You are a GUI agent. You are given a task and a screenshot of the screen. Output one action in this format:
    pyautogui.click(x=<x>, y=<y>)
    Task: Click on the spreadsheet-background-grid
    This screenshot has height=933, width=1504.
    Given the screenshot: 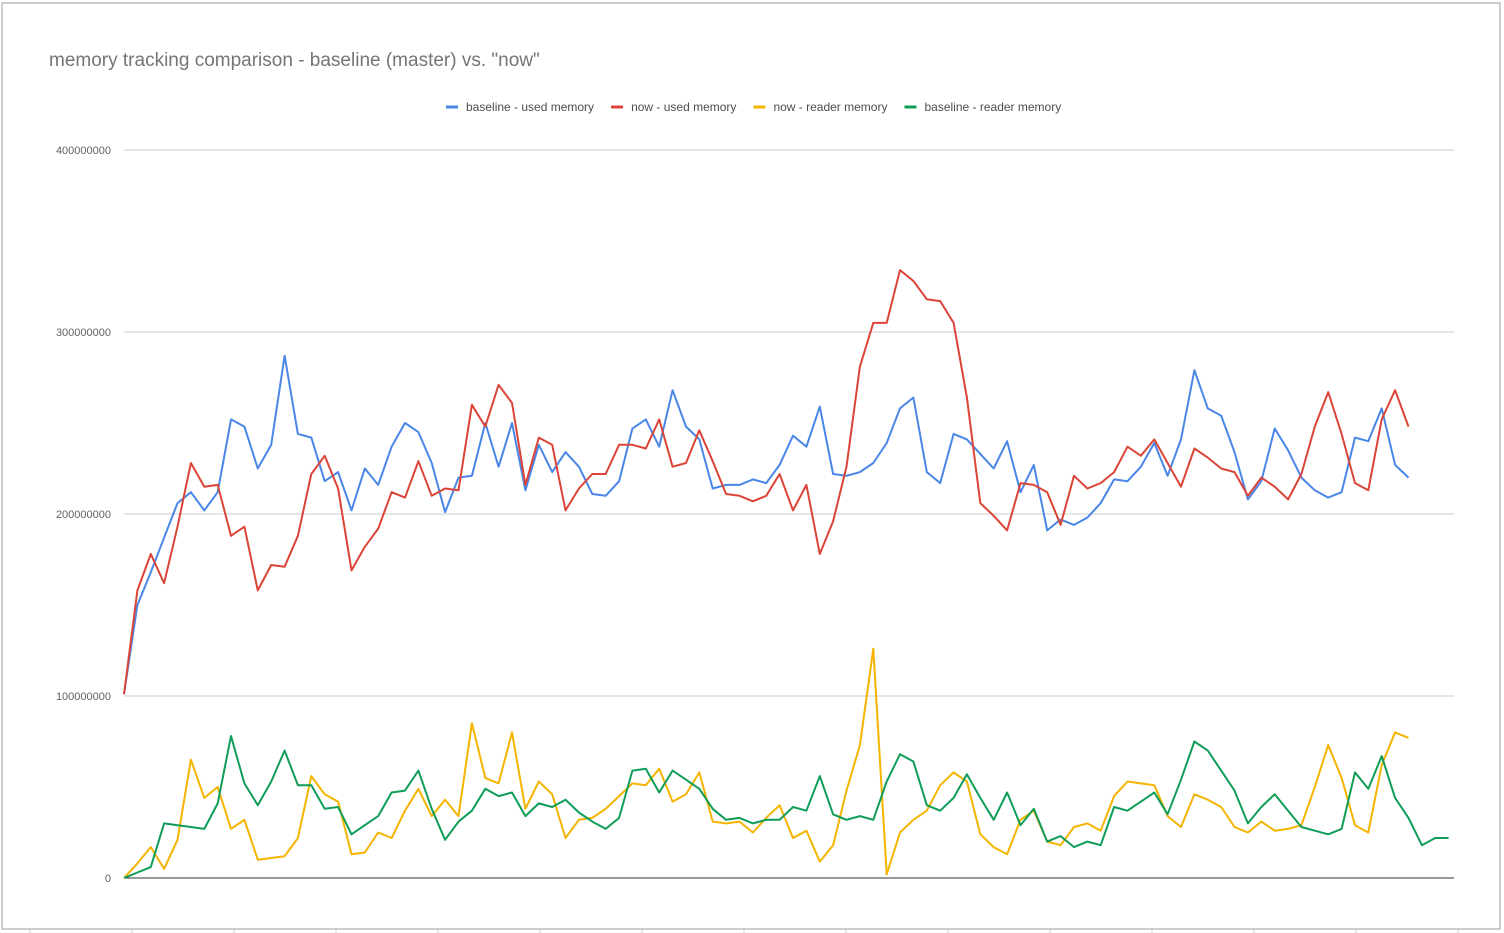 What is the action you would take?
    pyautogui.click(x=744, y=931)
    